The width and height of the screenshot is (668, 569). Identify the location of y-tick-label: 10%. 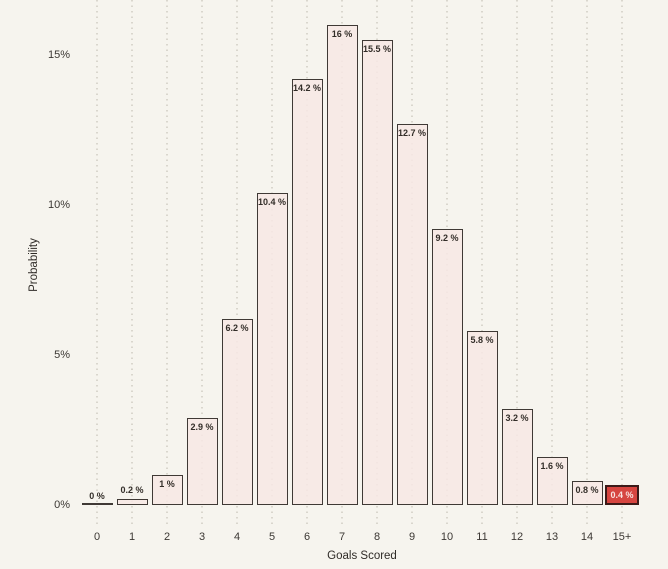
(58, 205).